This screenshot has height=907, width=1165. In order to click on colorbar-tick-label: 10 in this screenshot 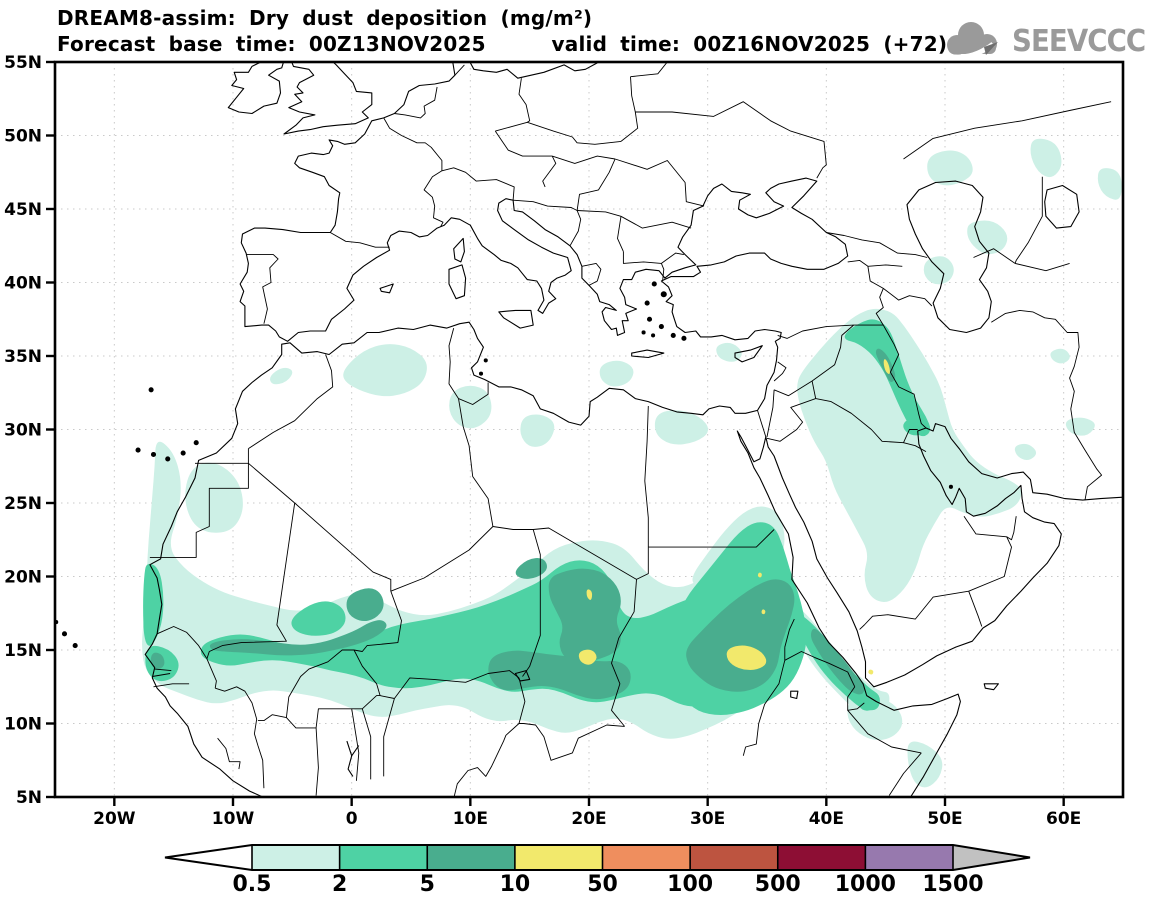, I will do `click(515, 884)`.